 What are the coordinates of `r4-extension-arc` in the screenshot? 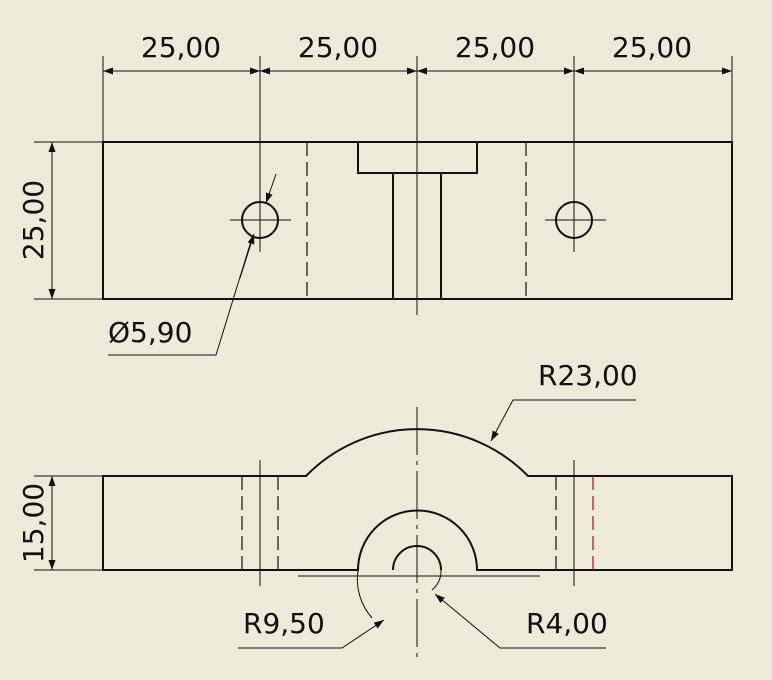 It's located at (436, 580).